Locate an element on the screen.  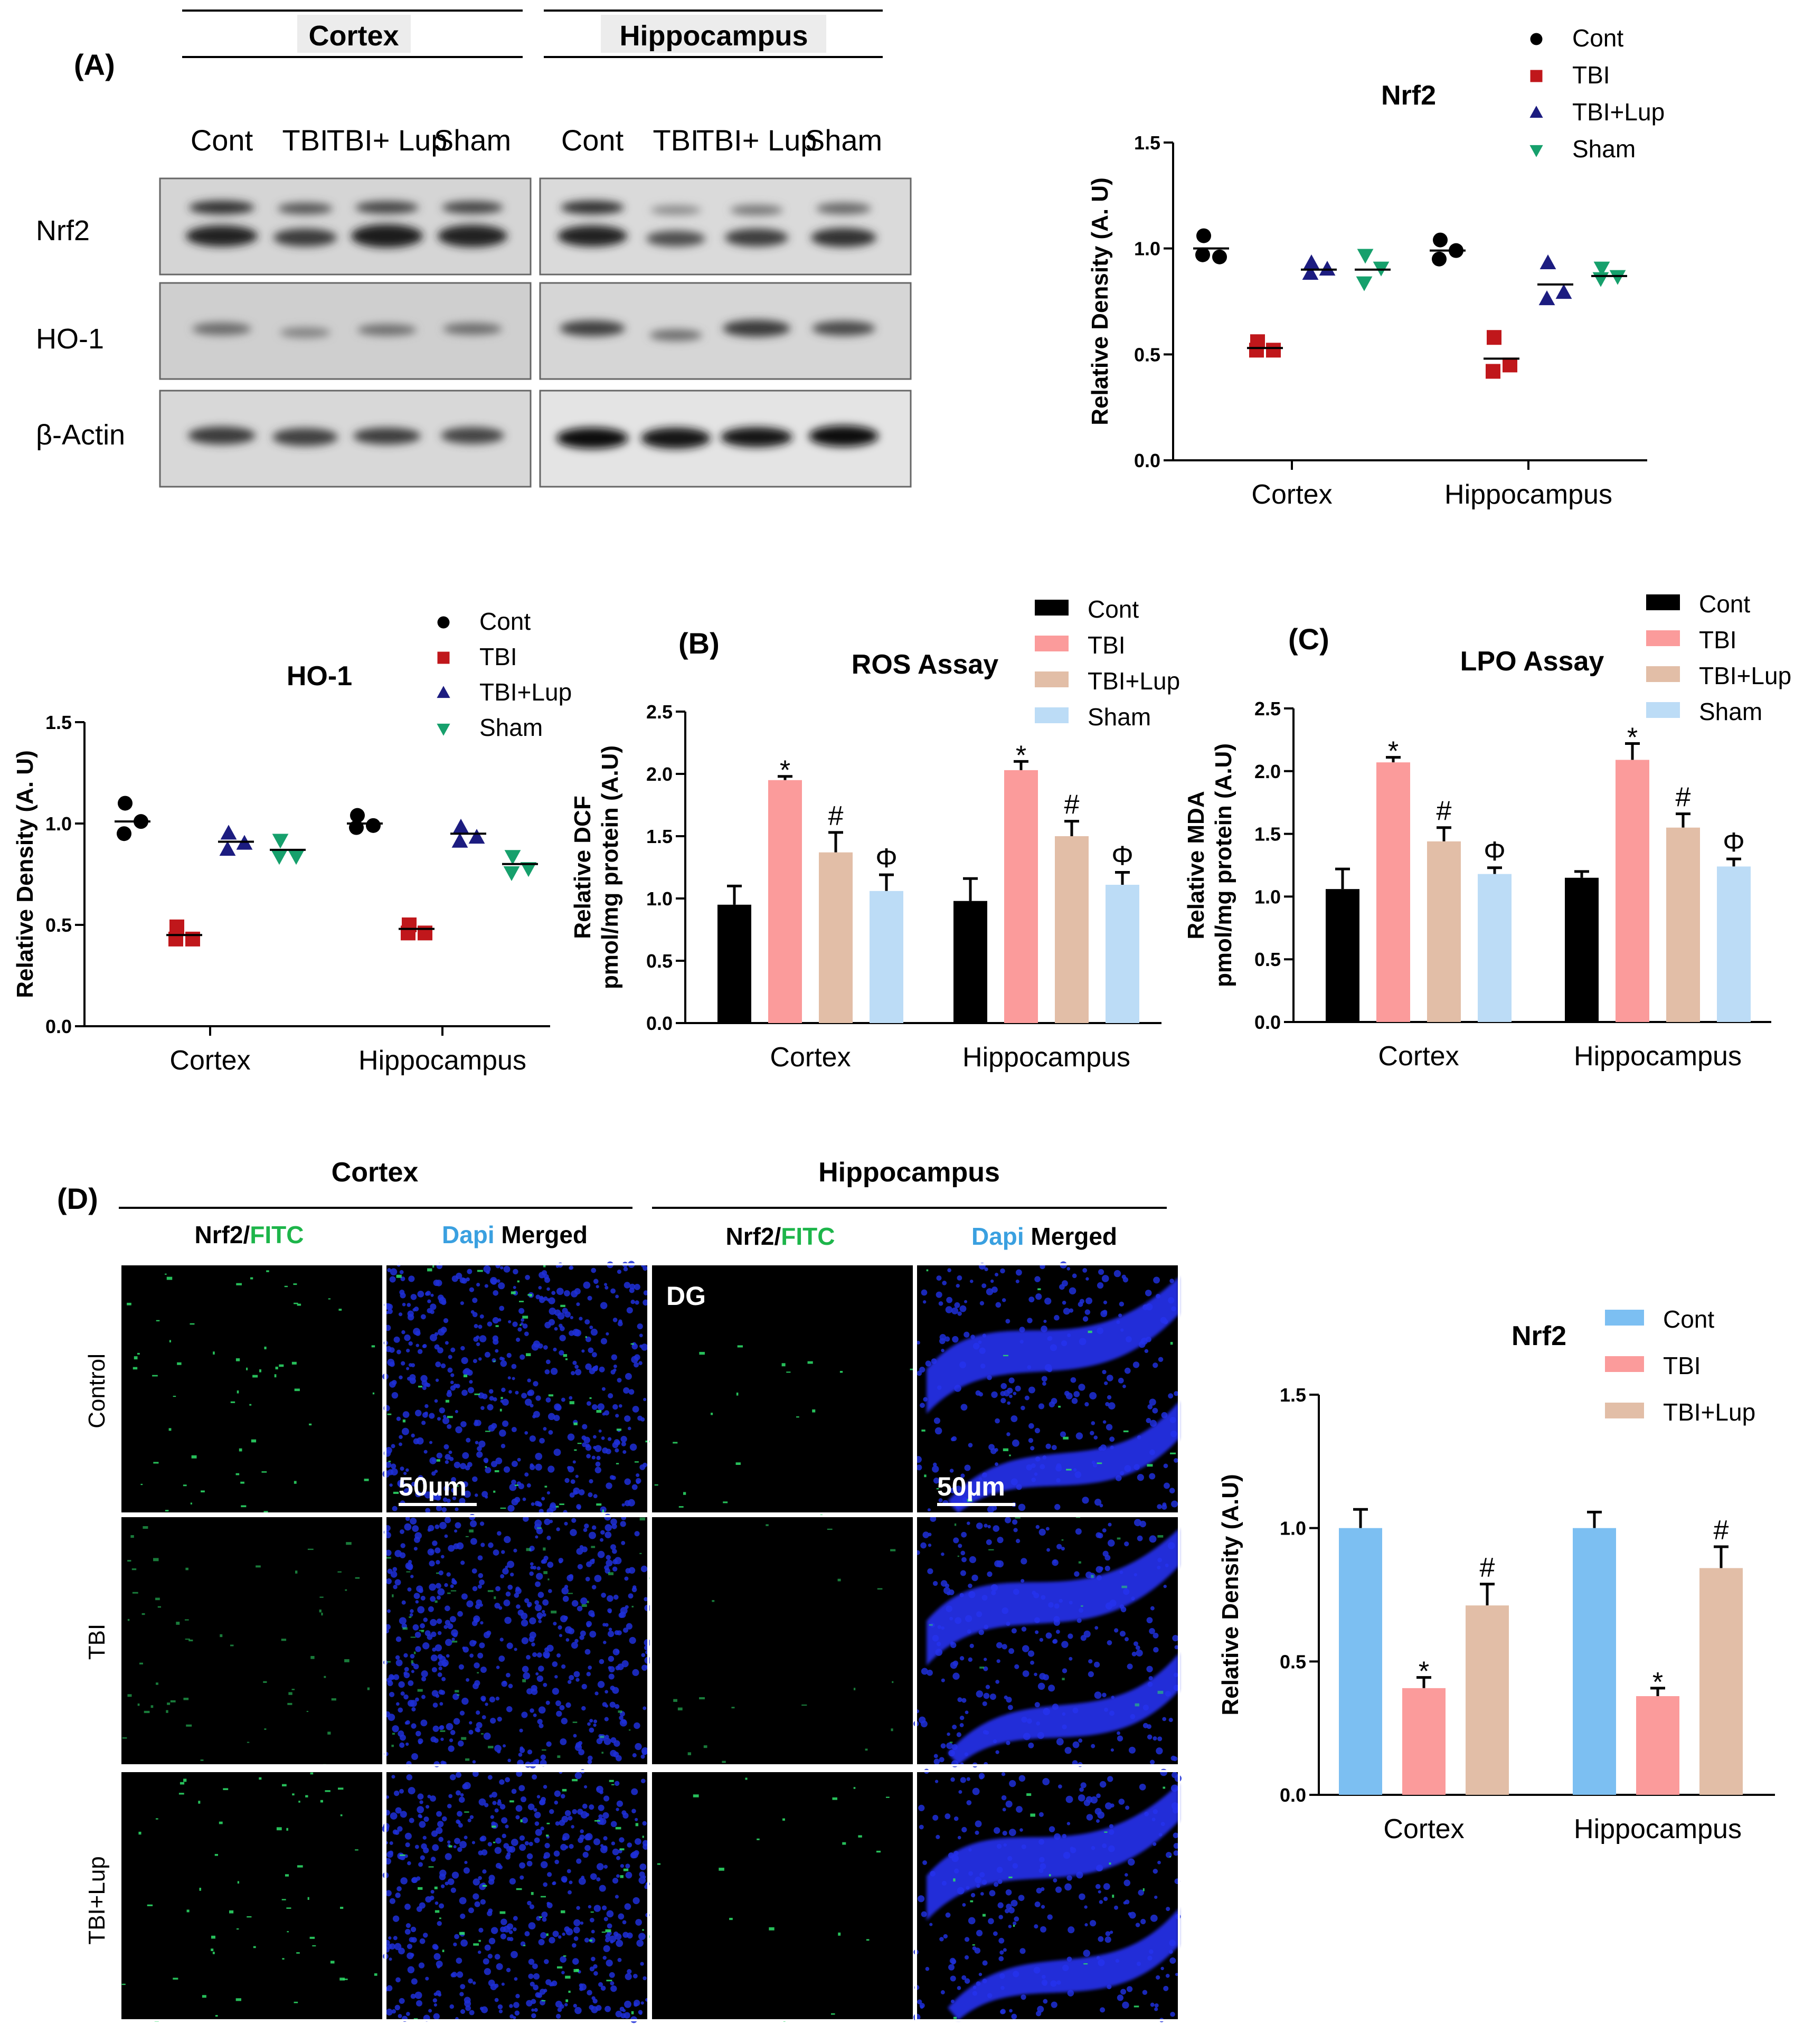
legend-label: TBI+Lup is located at coordinates (1709, 1412).